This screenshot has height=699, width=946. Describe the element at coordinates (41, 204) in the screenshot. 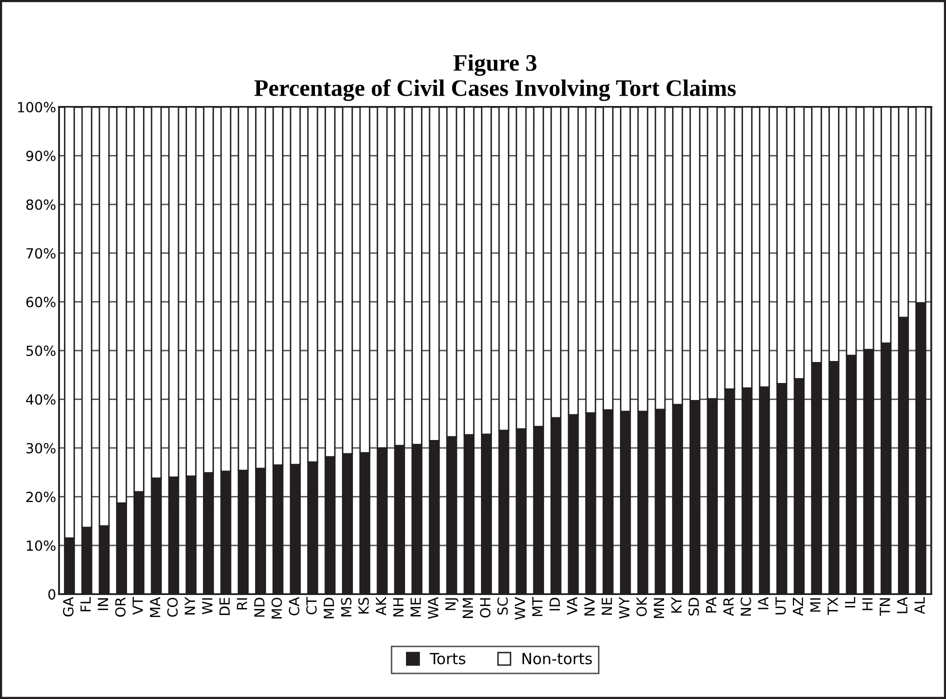

I see `y-tick-label: 80%` at that location.